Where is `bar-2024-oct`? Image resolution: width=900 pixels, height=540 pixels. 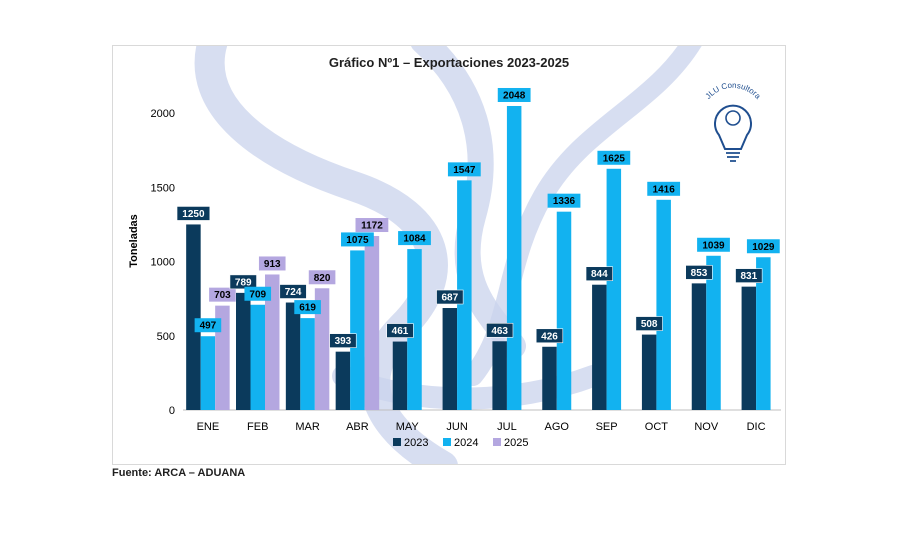 bar-2024-oct is located at coordinates (663, 304).